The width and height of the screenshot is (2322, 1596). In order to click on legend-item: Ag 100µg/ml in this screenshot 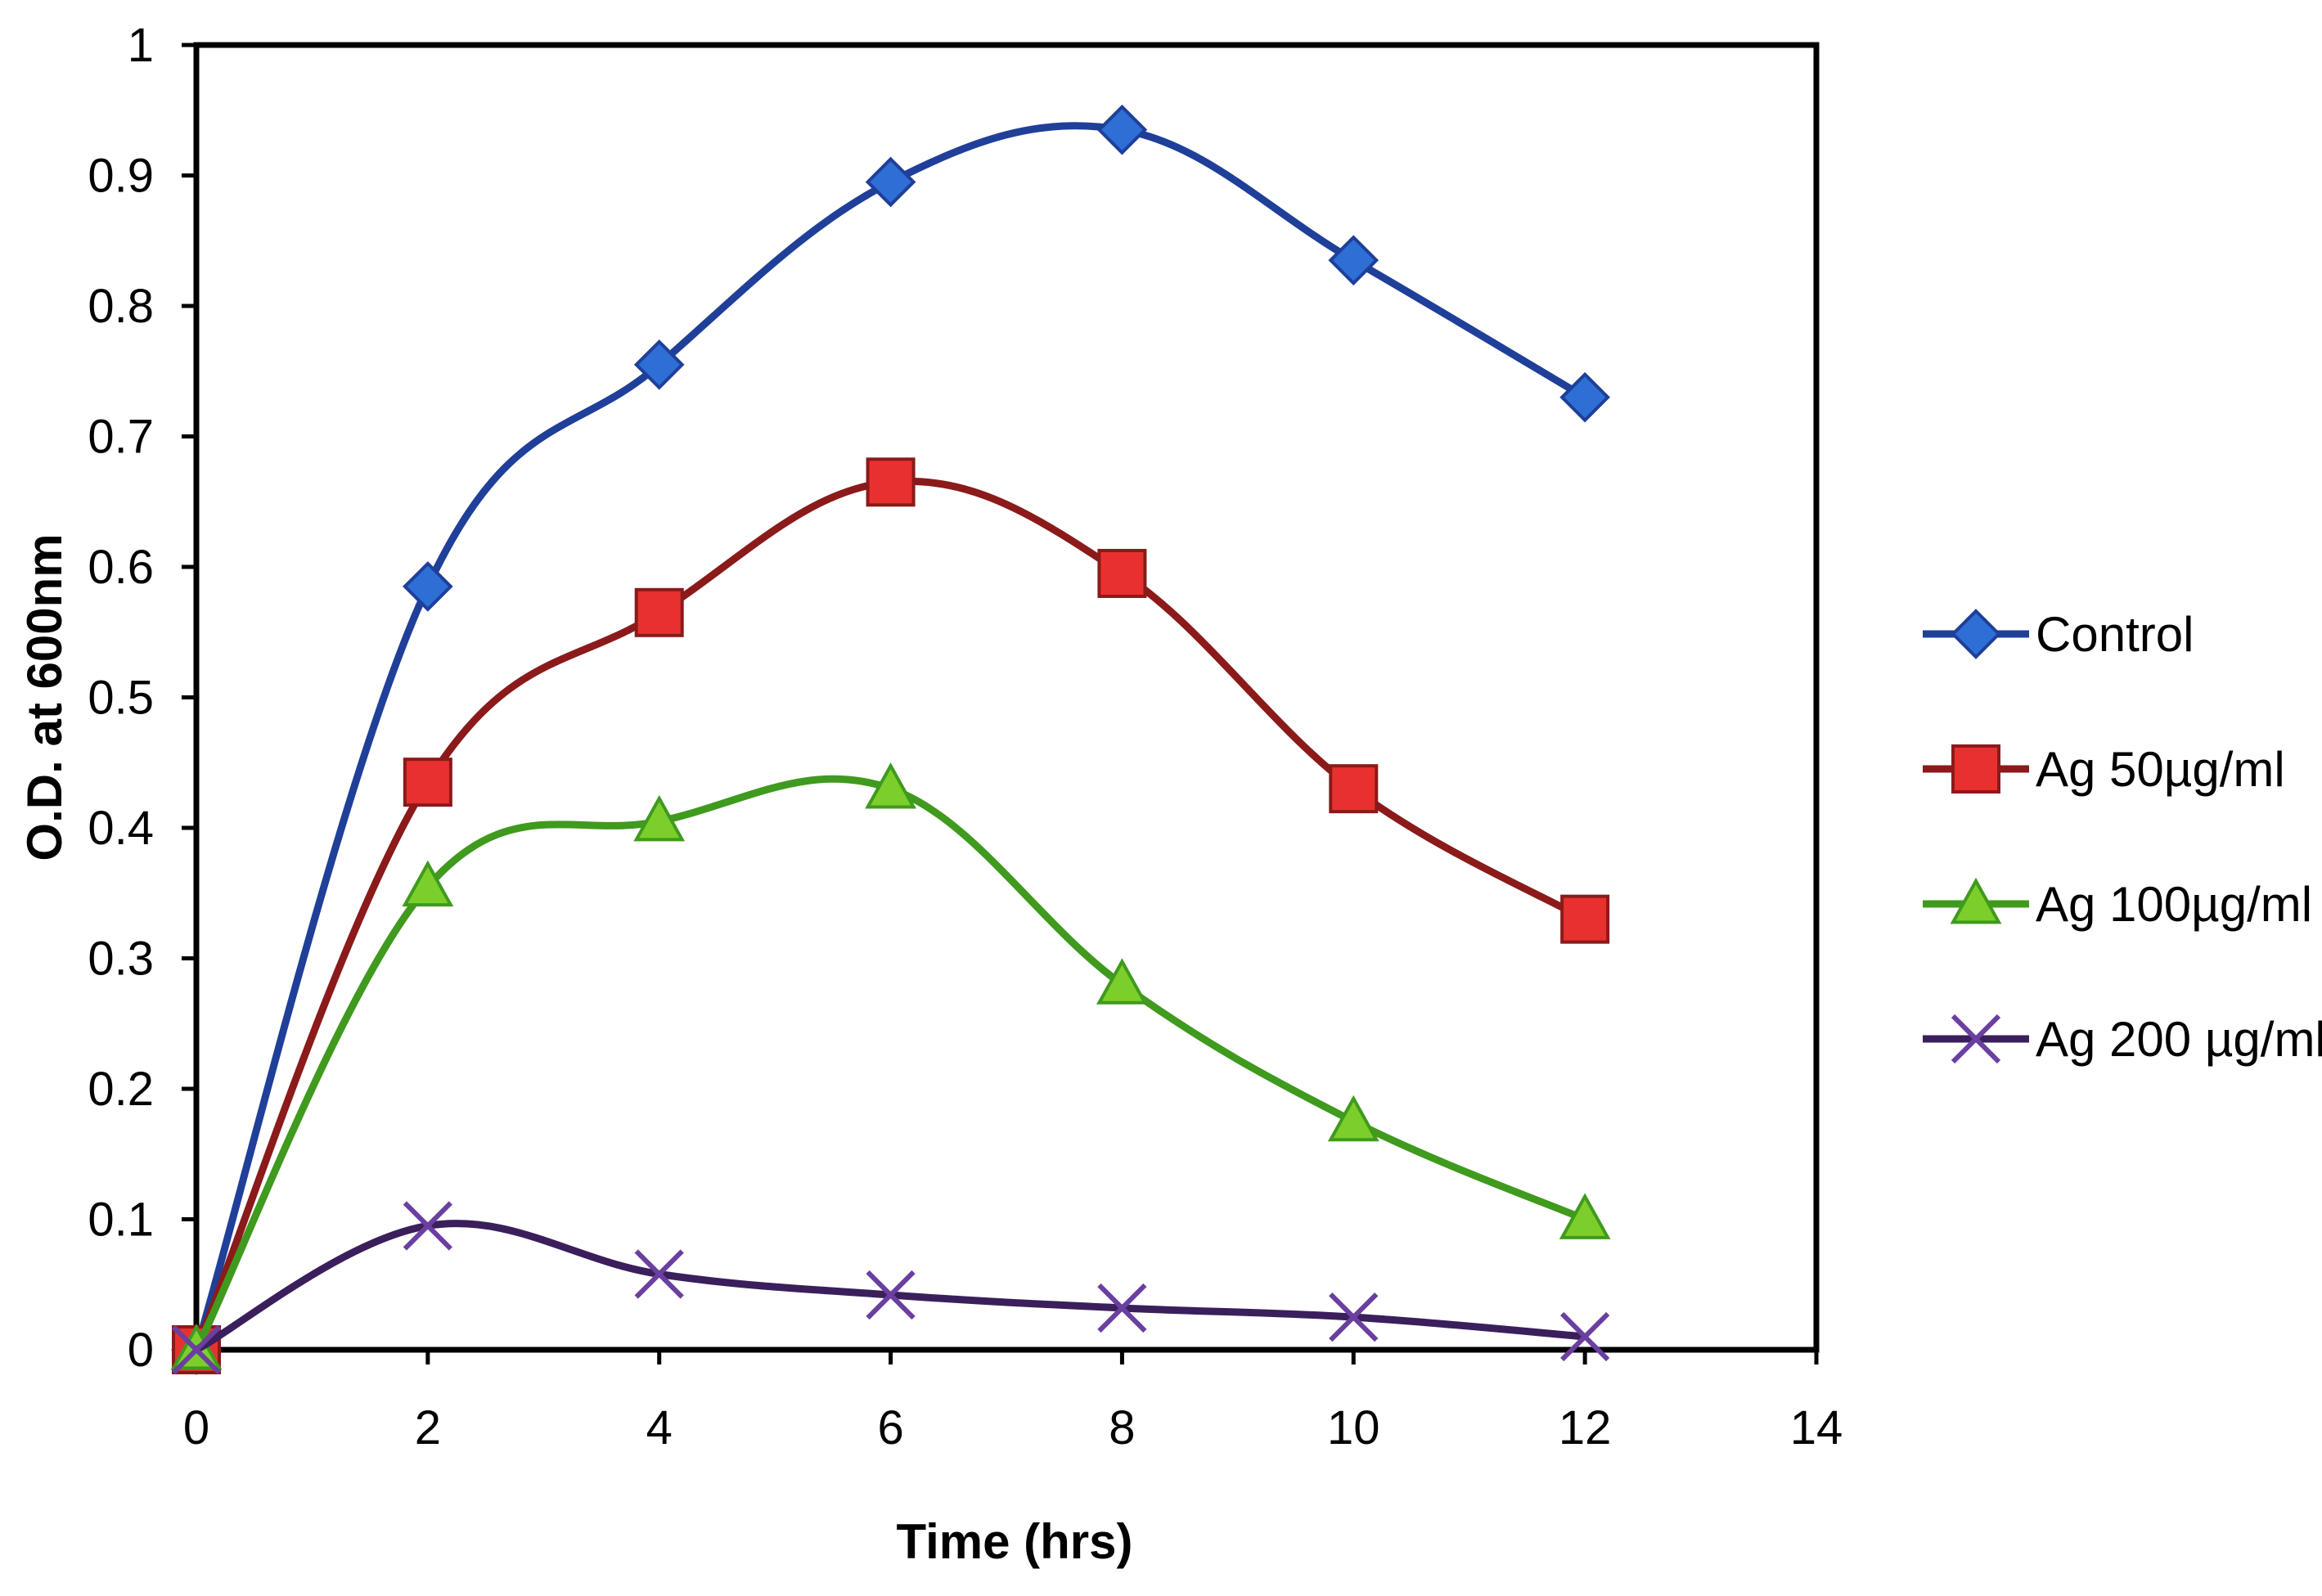, I will do `click(2117, 904)`.